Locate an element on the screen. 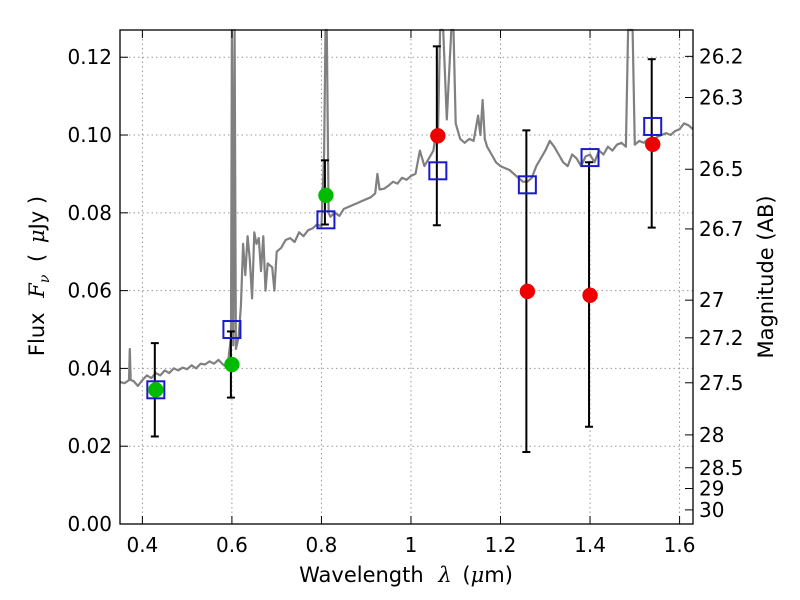  y-axis-title-symbol: F is located at coordinates (37, 290).